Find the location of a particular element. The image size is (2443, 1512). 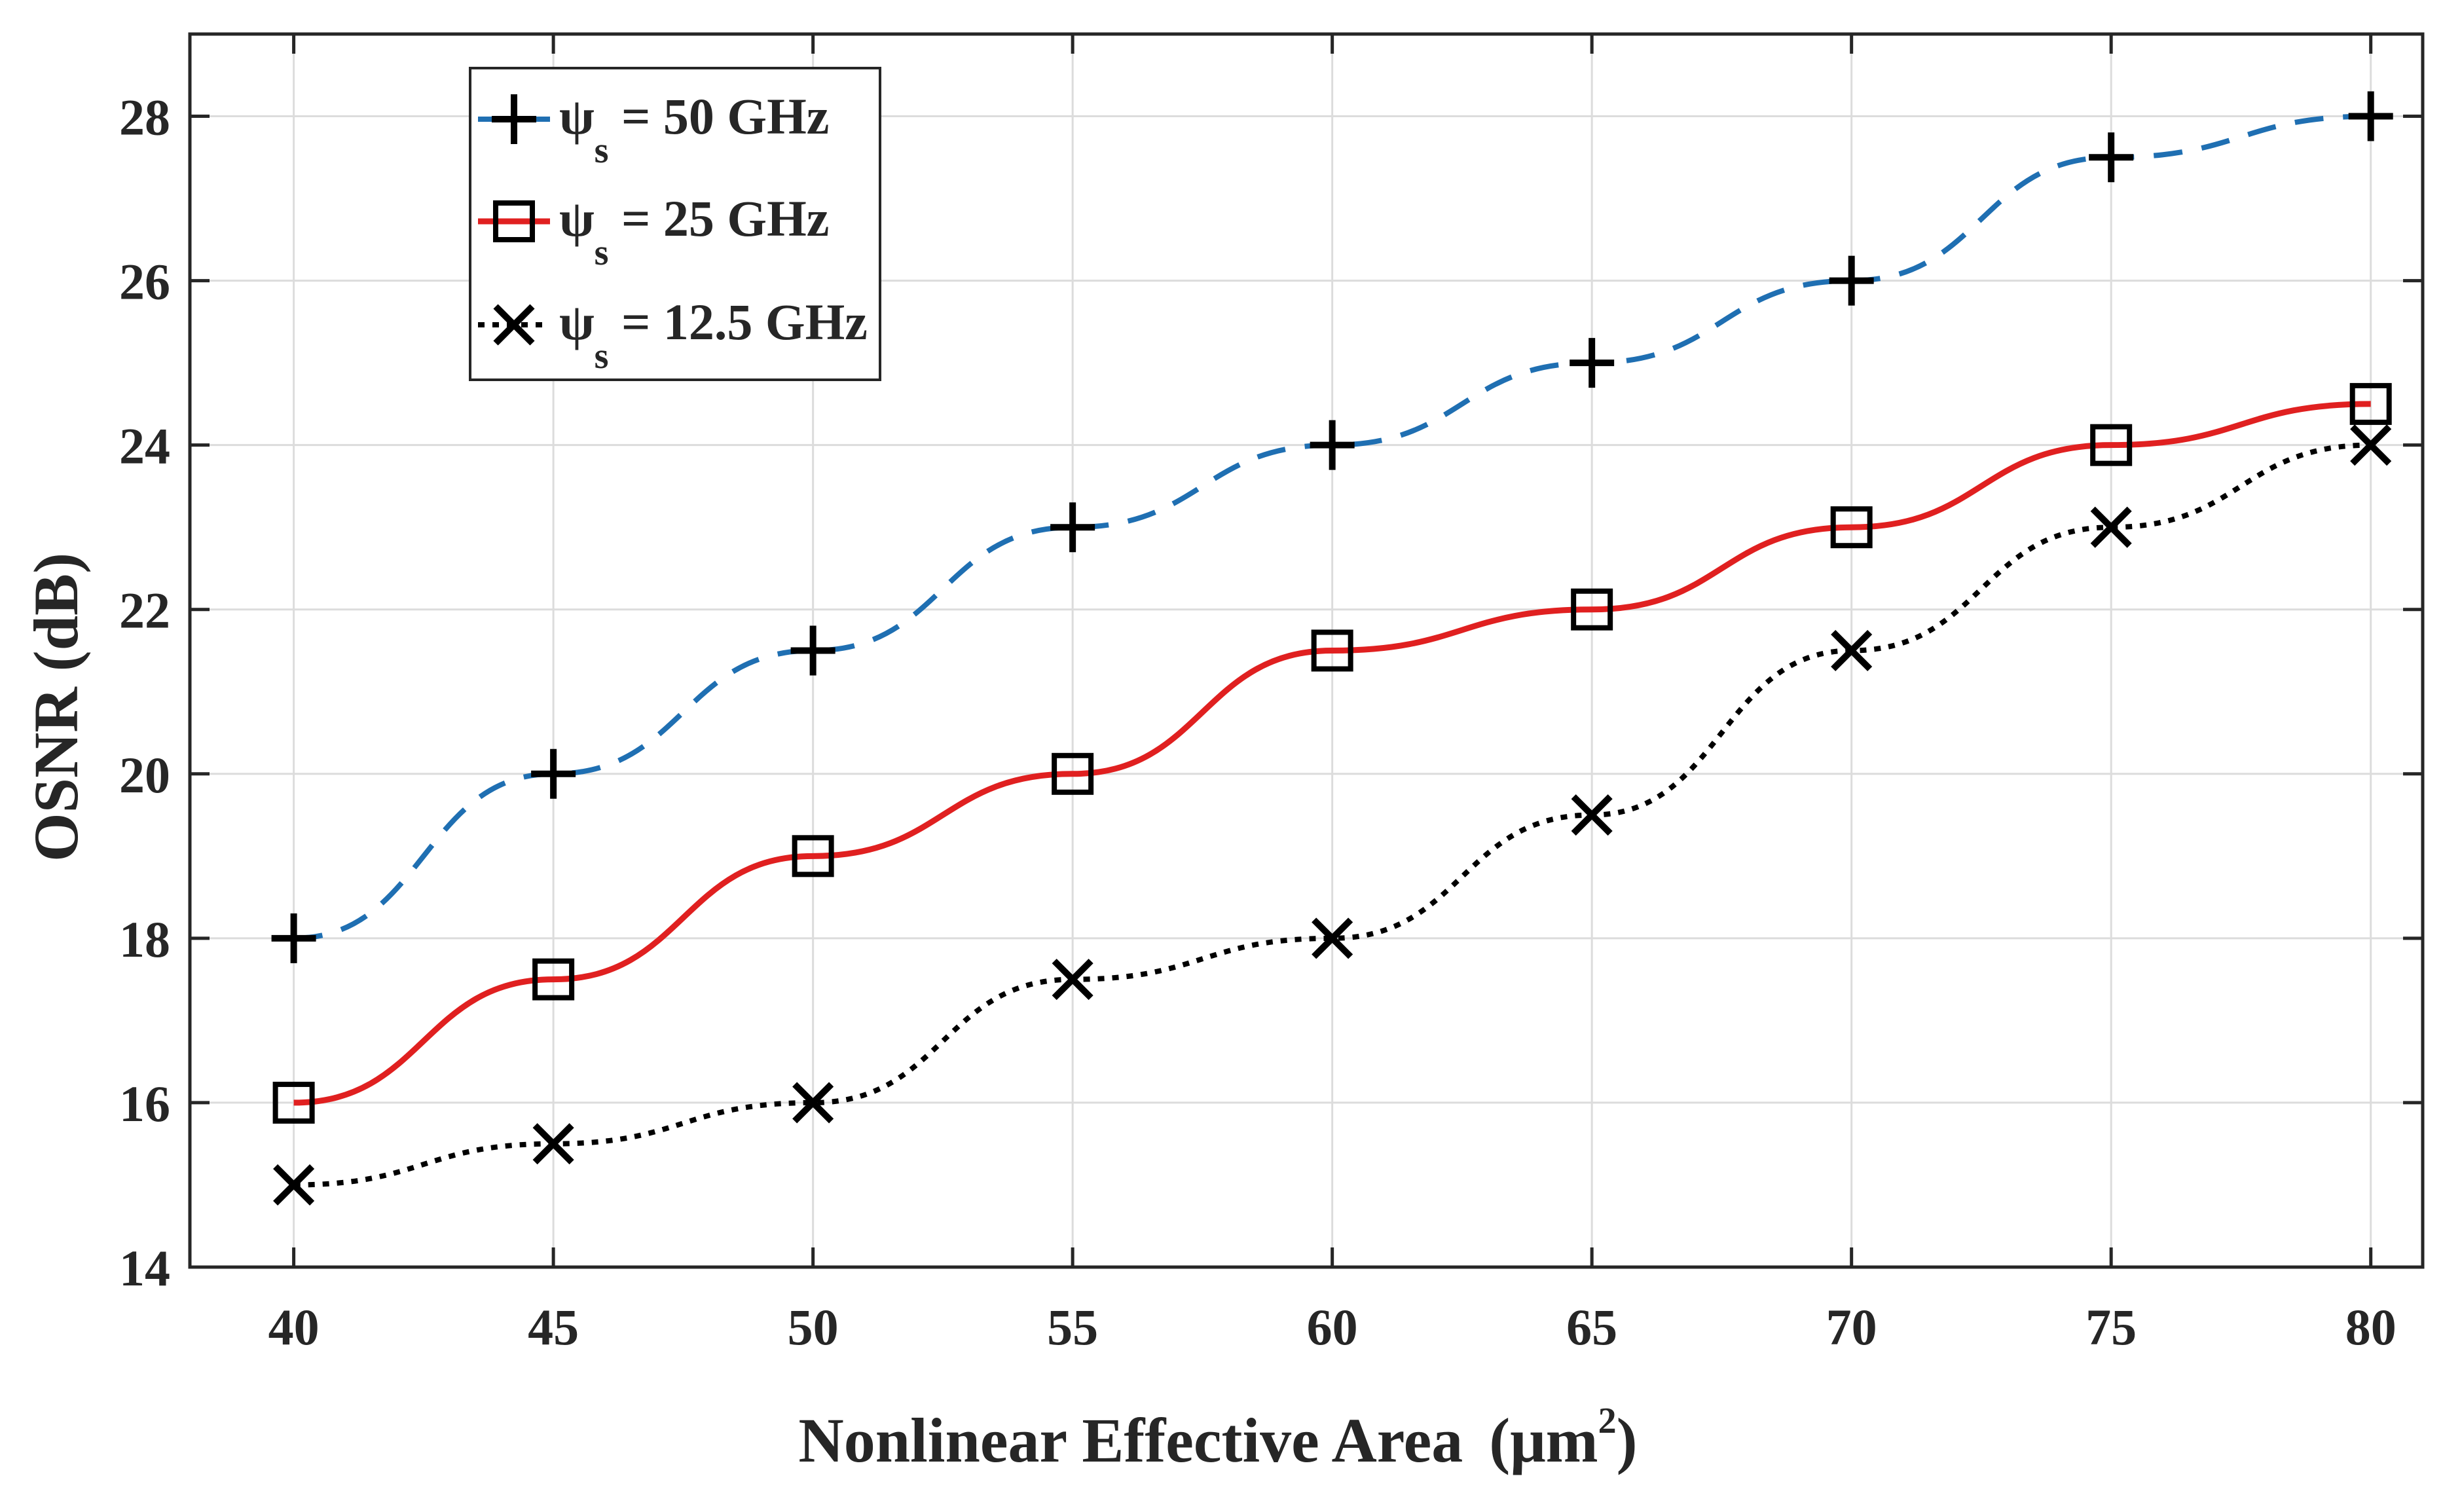

x-tick-label: 55 is located at coordinates (1072, 1327).